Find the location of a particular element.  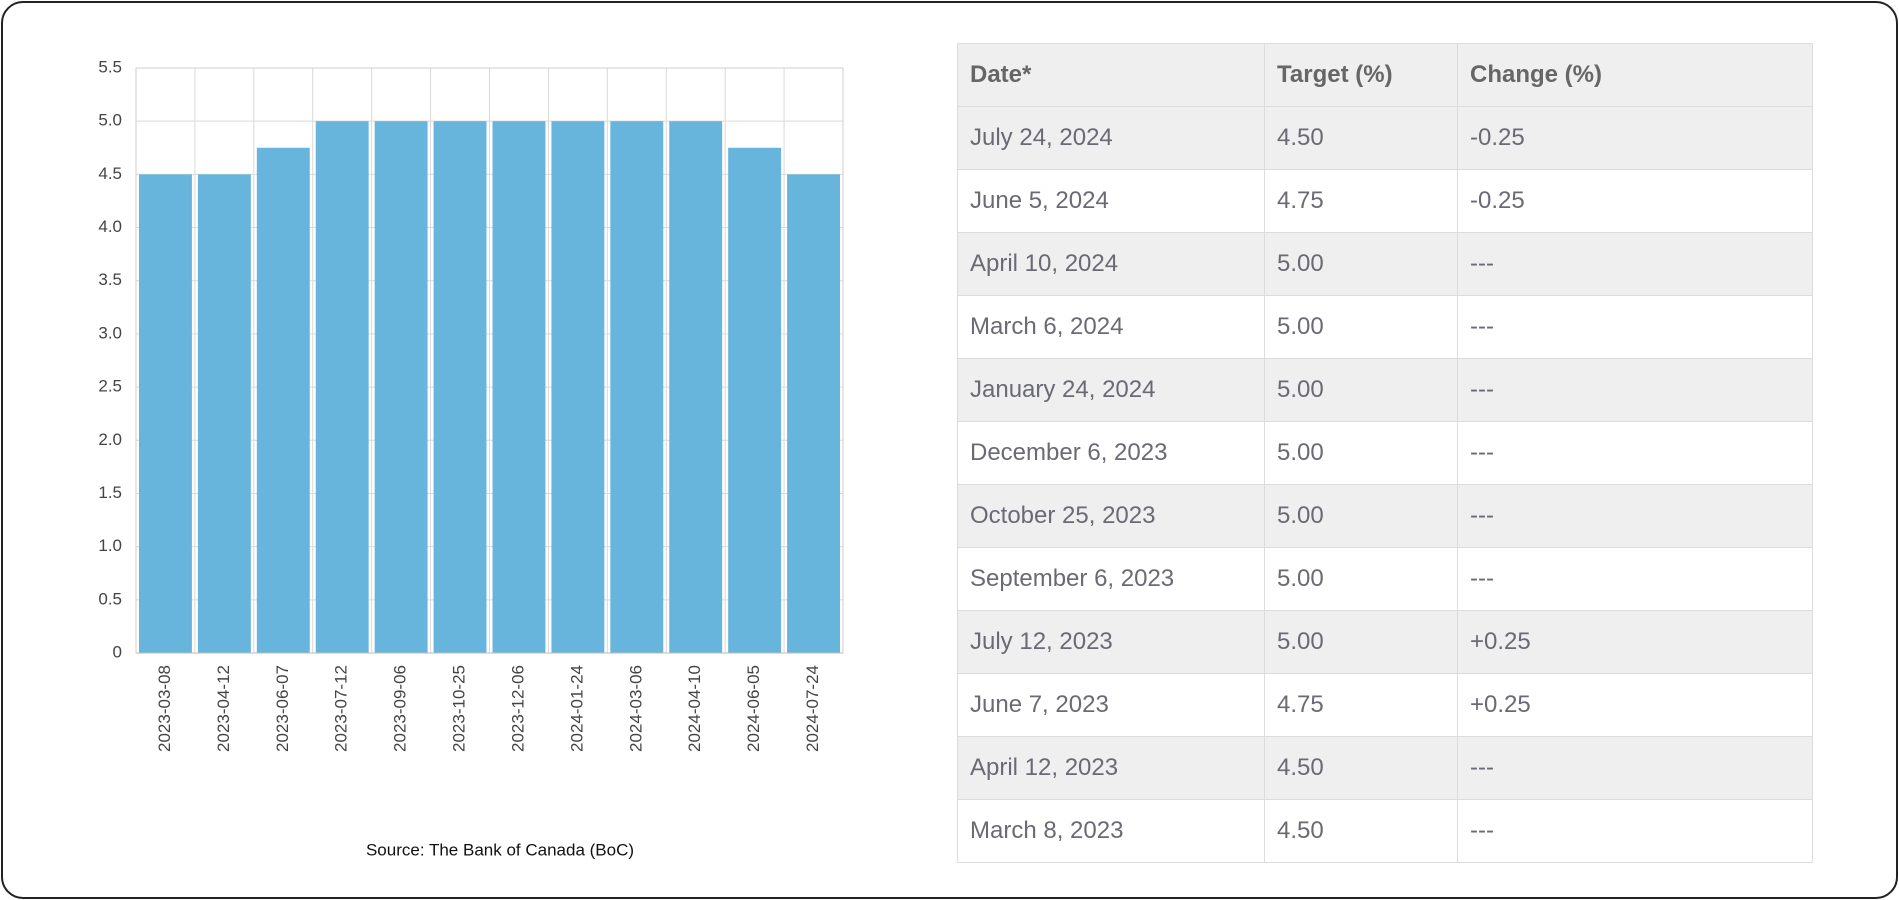

table-cell: July 24, 2024 is located at coordinates (1111, 138).